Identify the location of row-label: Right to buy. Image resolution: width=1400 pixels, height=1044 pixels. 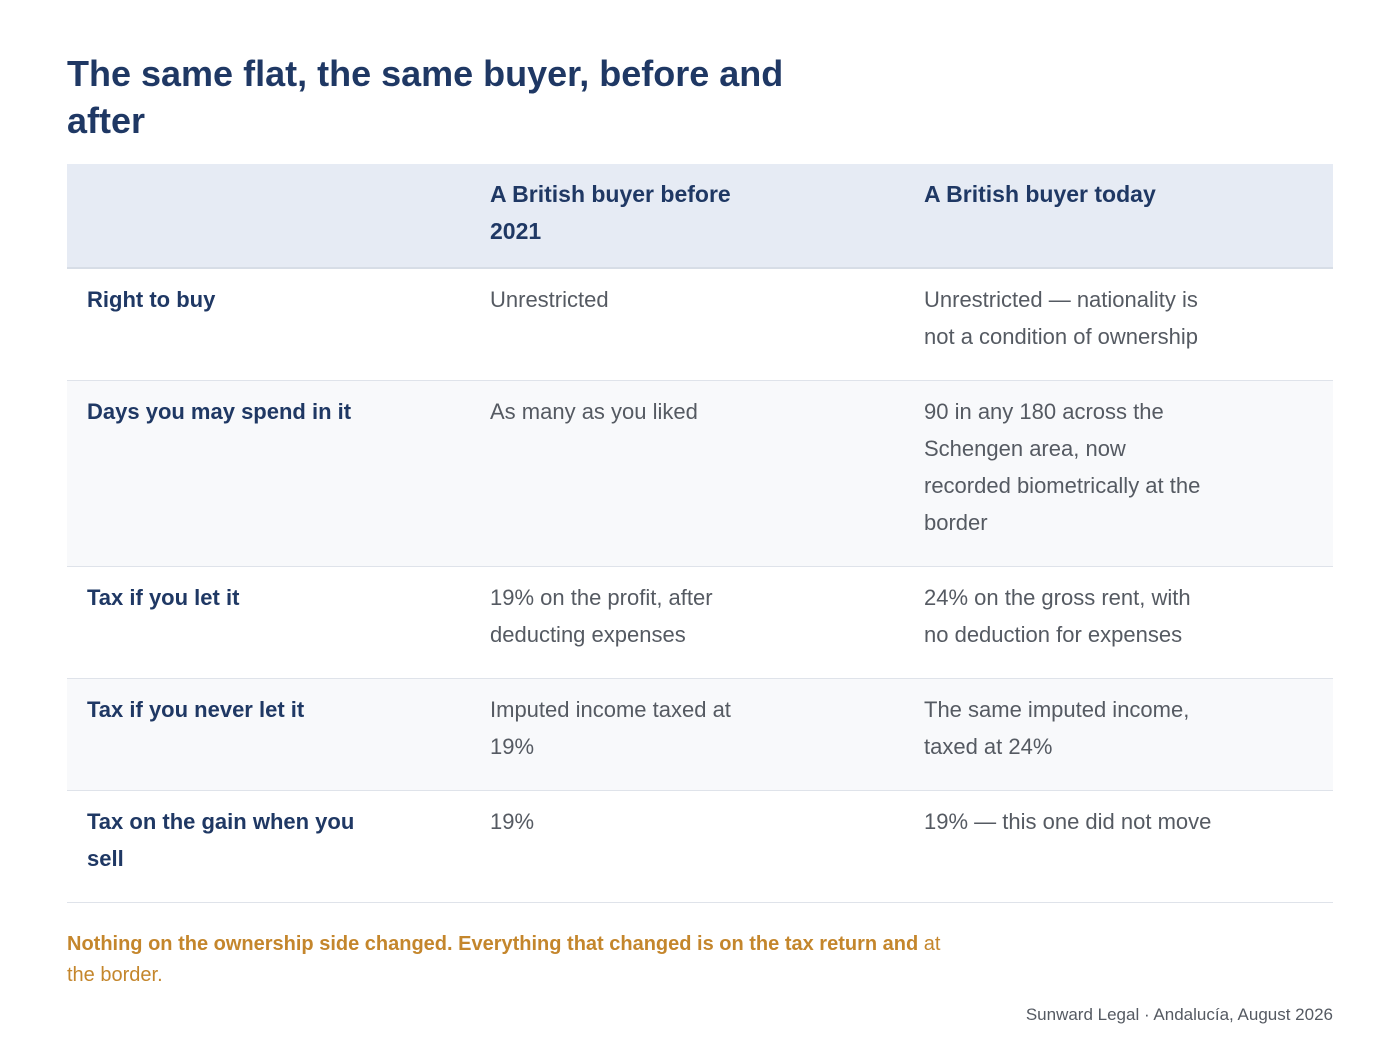
(151, 299).